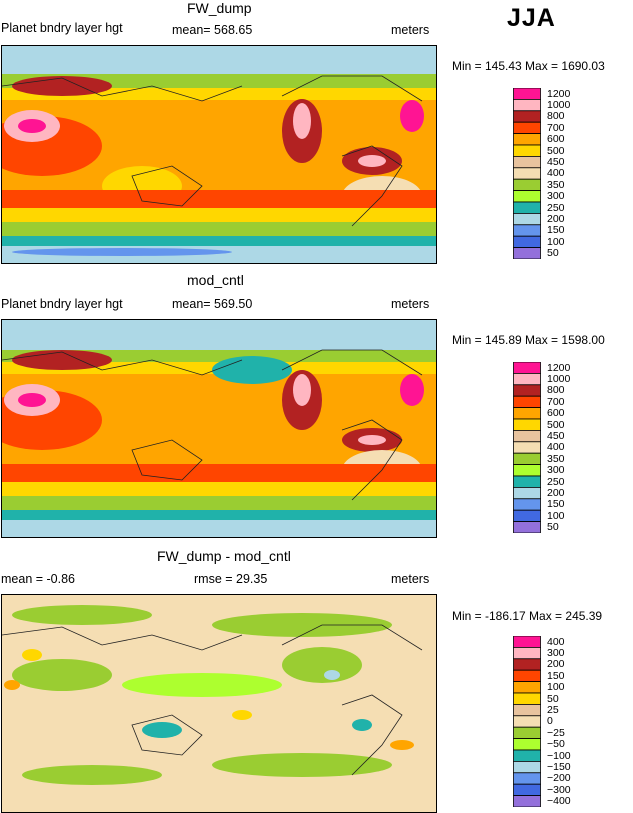  What do you see at coordinates (410, 304) in the screenshot?
I see `panel2-units: meters` at bounding box center [410, 304].